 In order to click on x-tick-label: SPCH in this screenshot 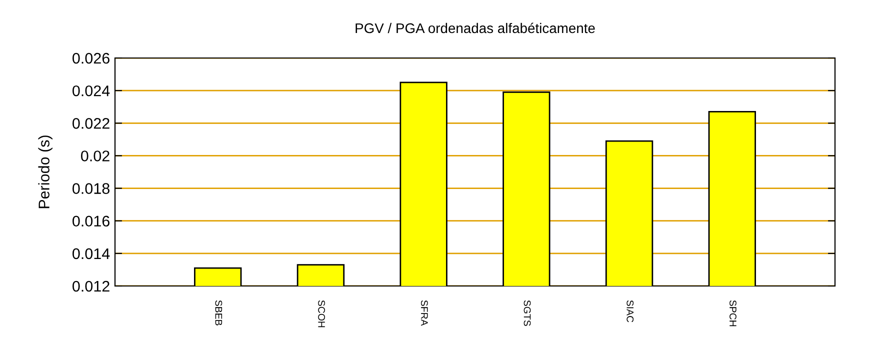, I will do `click(733, 313)`.